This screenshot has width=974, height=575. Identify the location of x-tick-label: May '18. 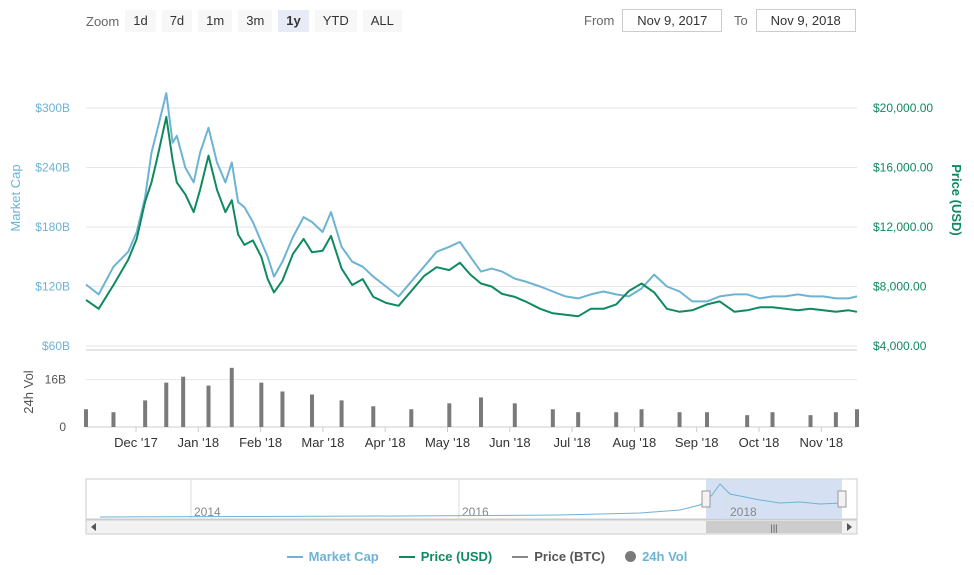
(447, 442).